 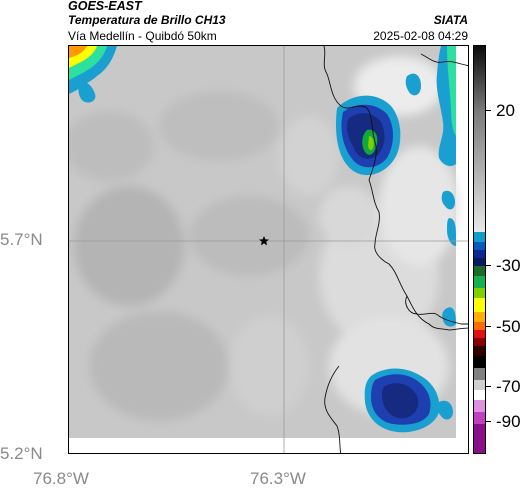 What do you see at coordinates (488, 326) in the screenshot?
I see `colorbar-tick-m50` at bounding box center [488, 326].